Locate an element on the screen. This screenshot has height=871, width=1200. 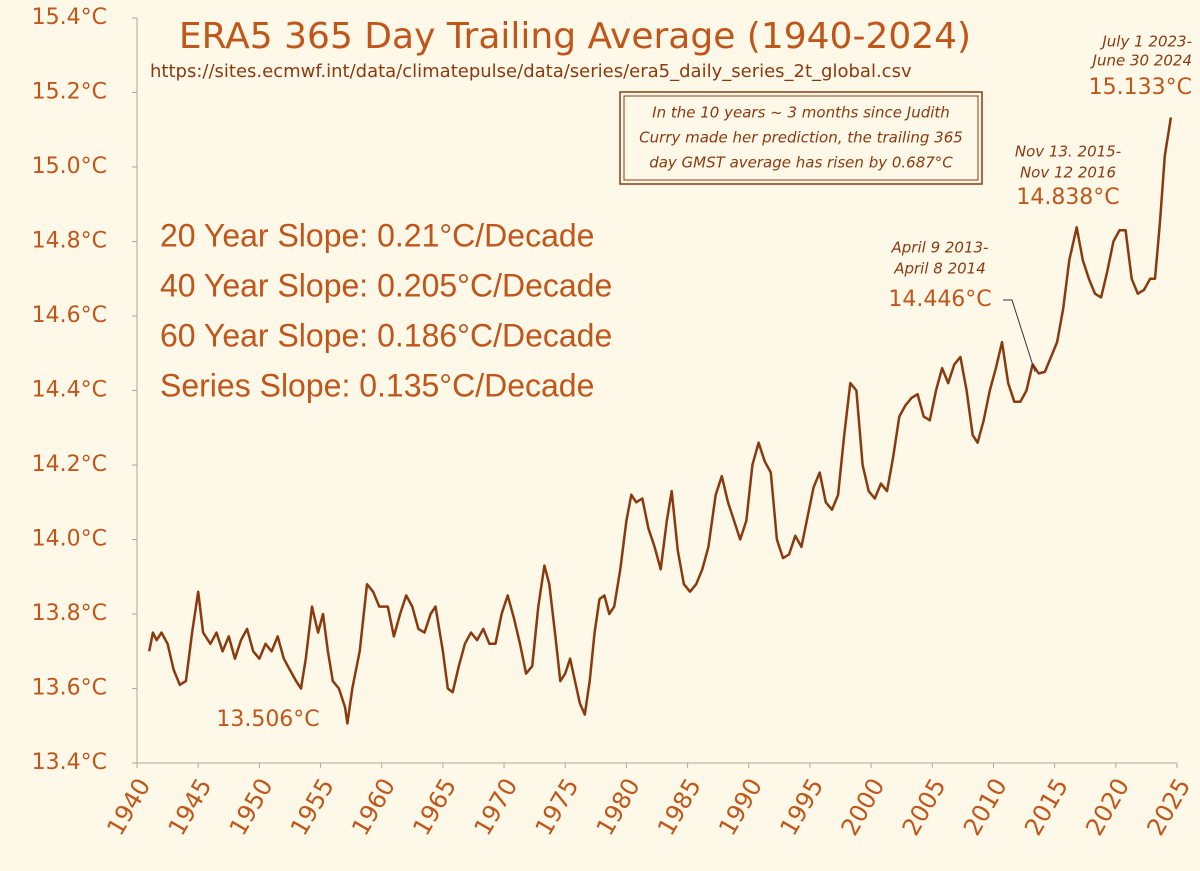
slope-text: 40 Year Slope: 0.205°C/Decade is located at coordinates (386, 285).